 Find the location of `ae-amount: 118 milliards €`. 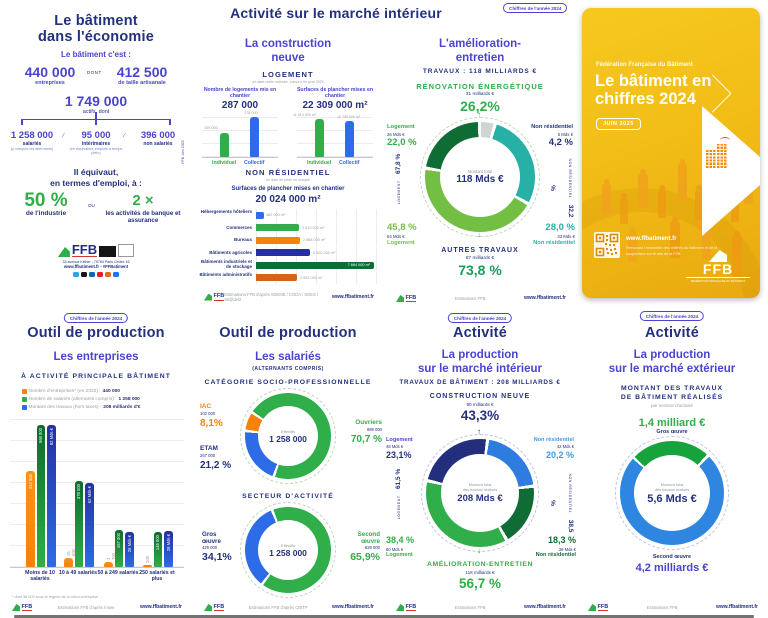

ae-amount: 118 milliards € is located at coordinates (480, 572).